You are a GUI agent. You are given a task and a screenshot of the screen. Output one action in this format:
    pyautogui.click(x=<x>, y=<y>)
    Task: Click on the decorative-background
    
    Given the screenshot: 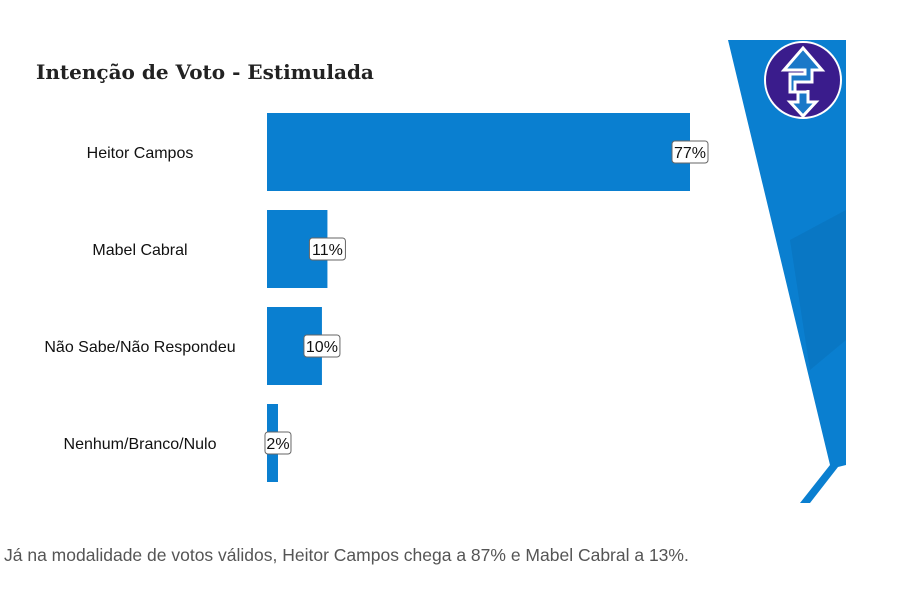 What is the action you would take?
    pyautogui.click(x=787, y=271)
    